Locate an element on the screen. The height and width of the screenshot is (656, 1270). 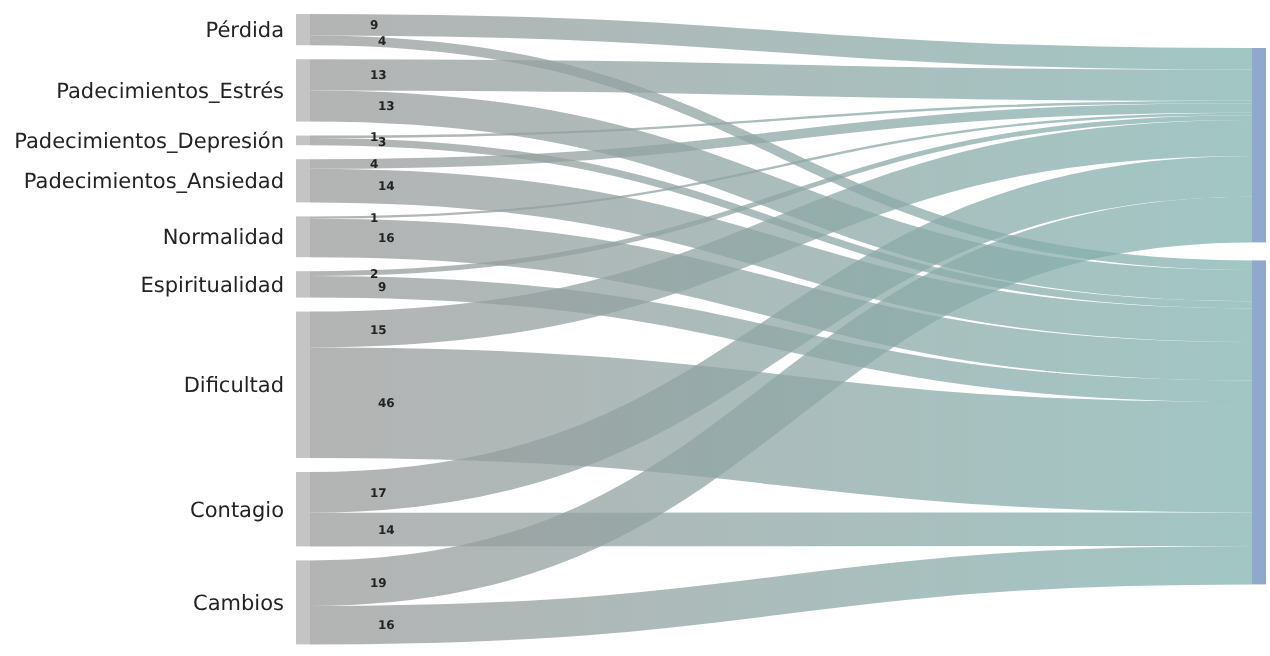
category-label: Normalidad is located at coordinates (223, 238).